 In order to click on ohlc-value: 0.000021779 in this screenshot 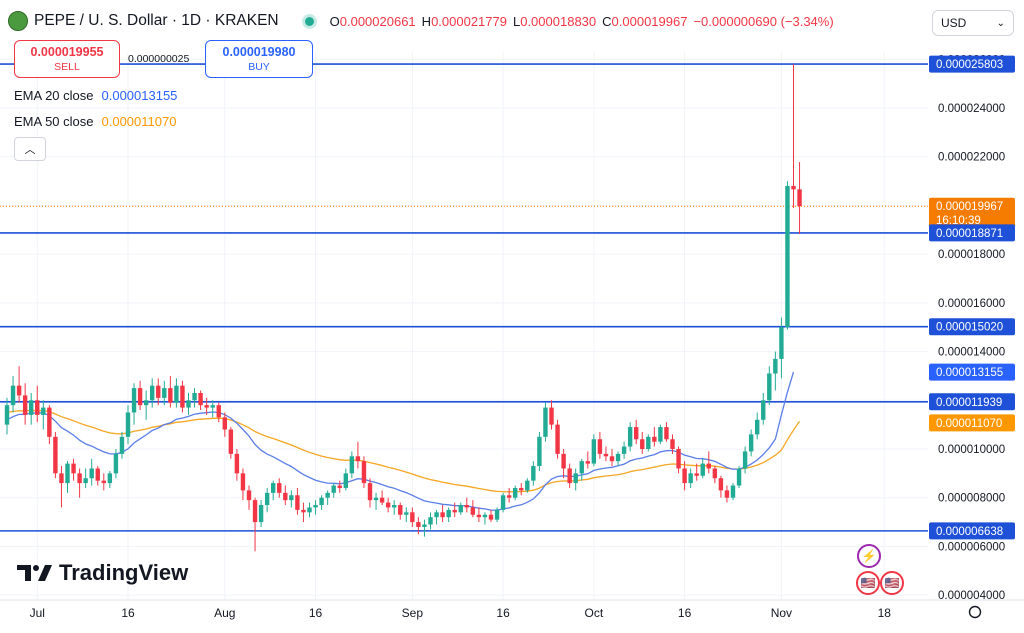, I will do `click(469, 21)`.